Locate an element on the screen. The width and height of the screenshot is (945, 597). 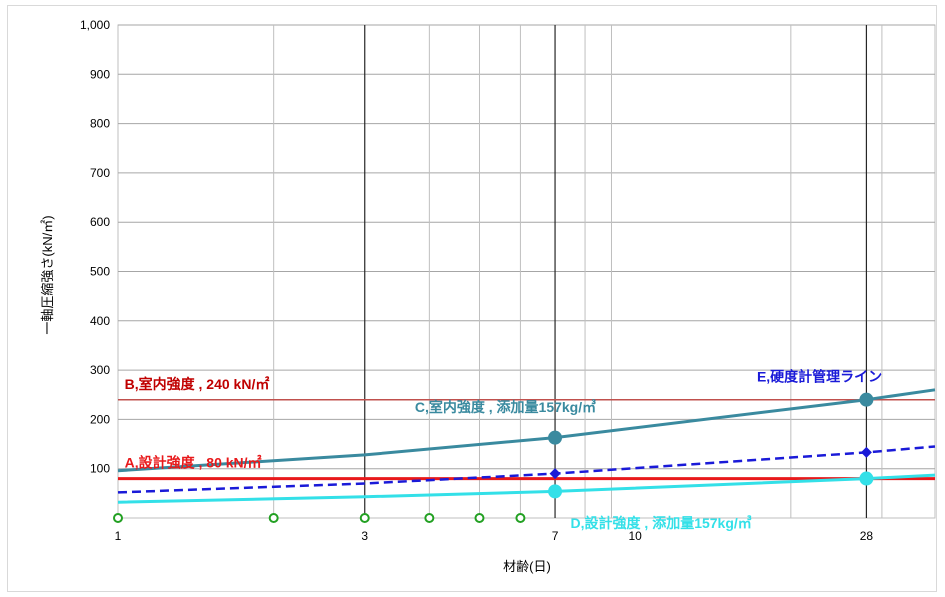
y-tick-label: 600 is located at coordinates (100, 222).